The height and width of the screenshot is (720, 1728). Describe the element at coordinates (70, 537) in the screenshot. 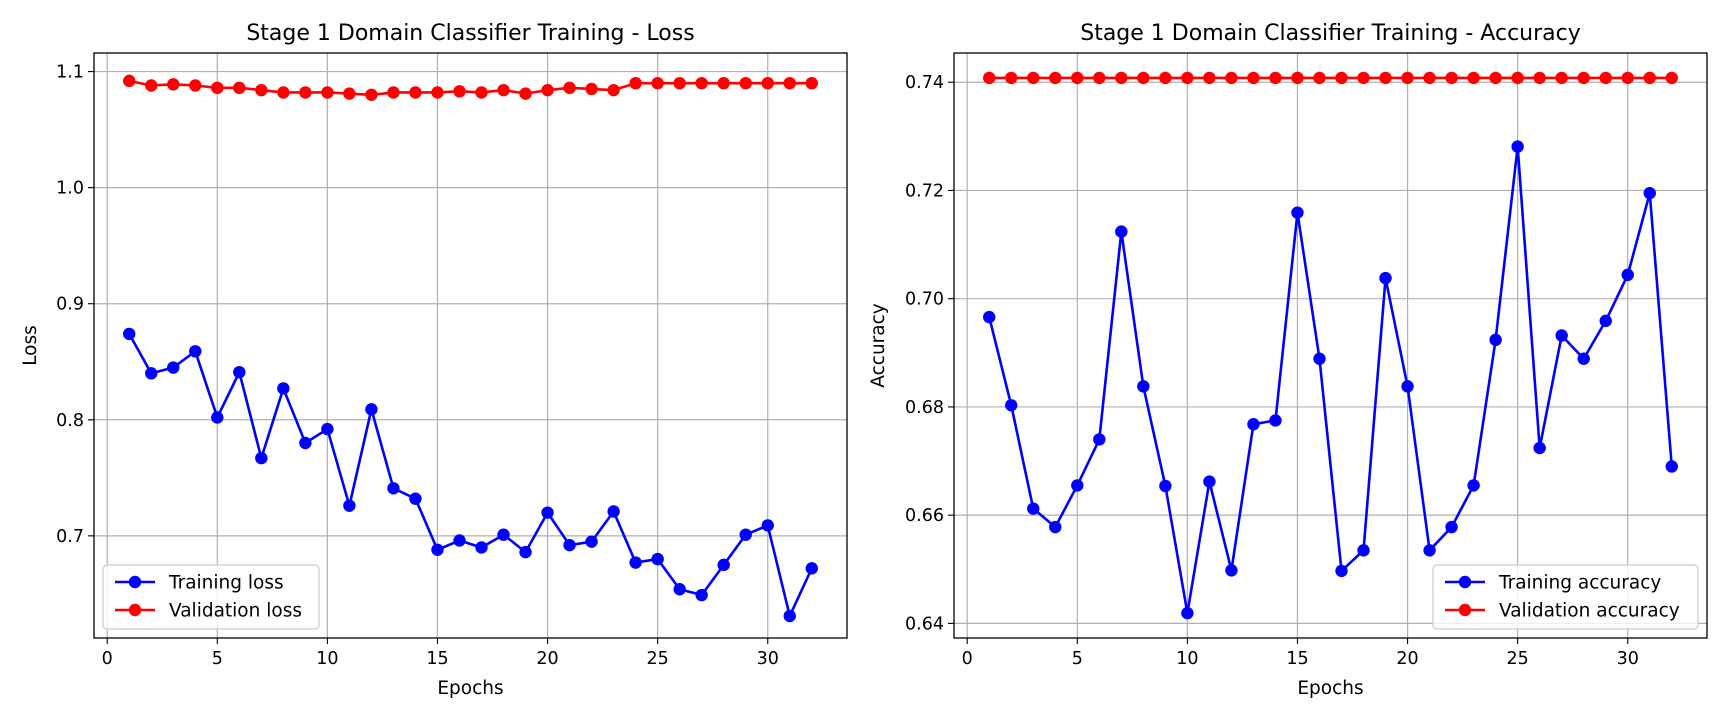

I see `y-tick-label: 0.7` at that location.